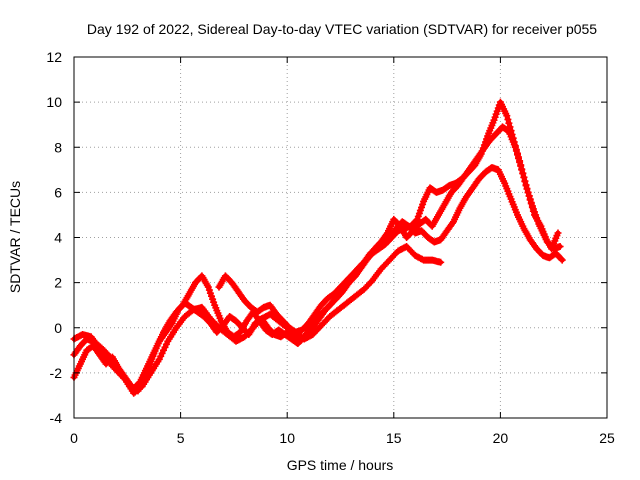 This screenshot has height=480, width=640. Describe the element at coordinates (58, 283) in the screenshot. I see `y-tick-label: 2` at that location.